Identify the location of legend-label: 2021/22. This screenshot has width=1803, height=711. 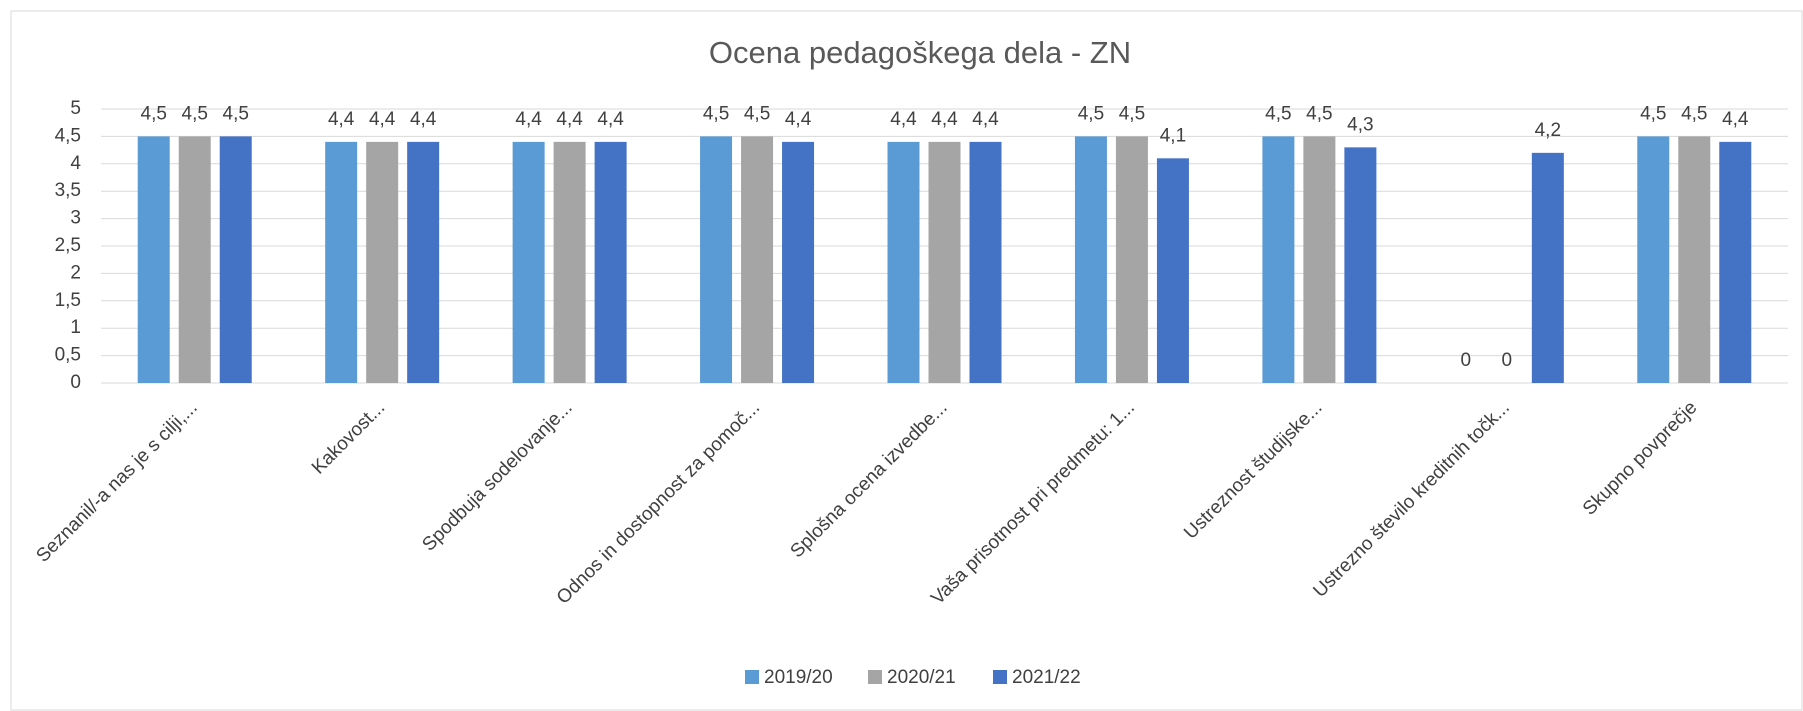
(1046, 677).